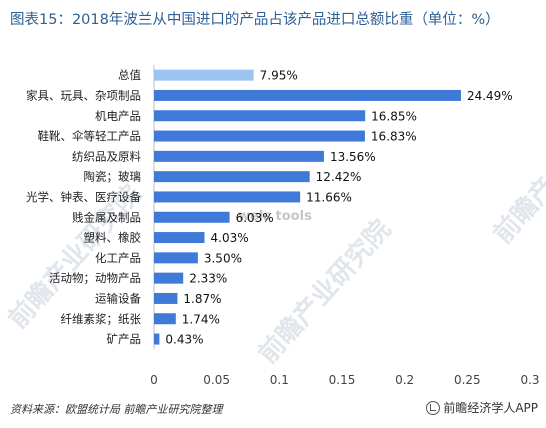  Describe the element at coordinates (113, 177) in the screenshot. I see `category-label: 陶瓷；玻璃` at that location.